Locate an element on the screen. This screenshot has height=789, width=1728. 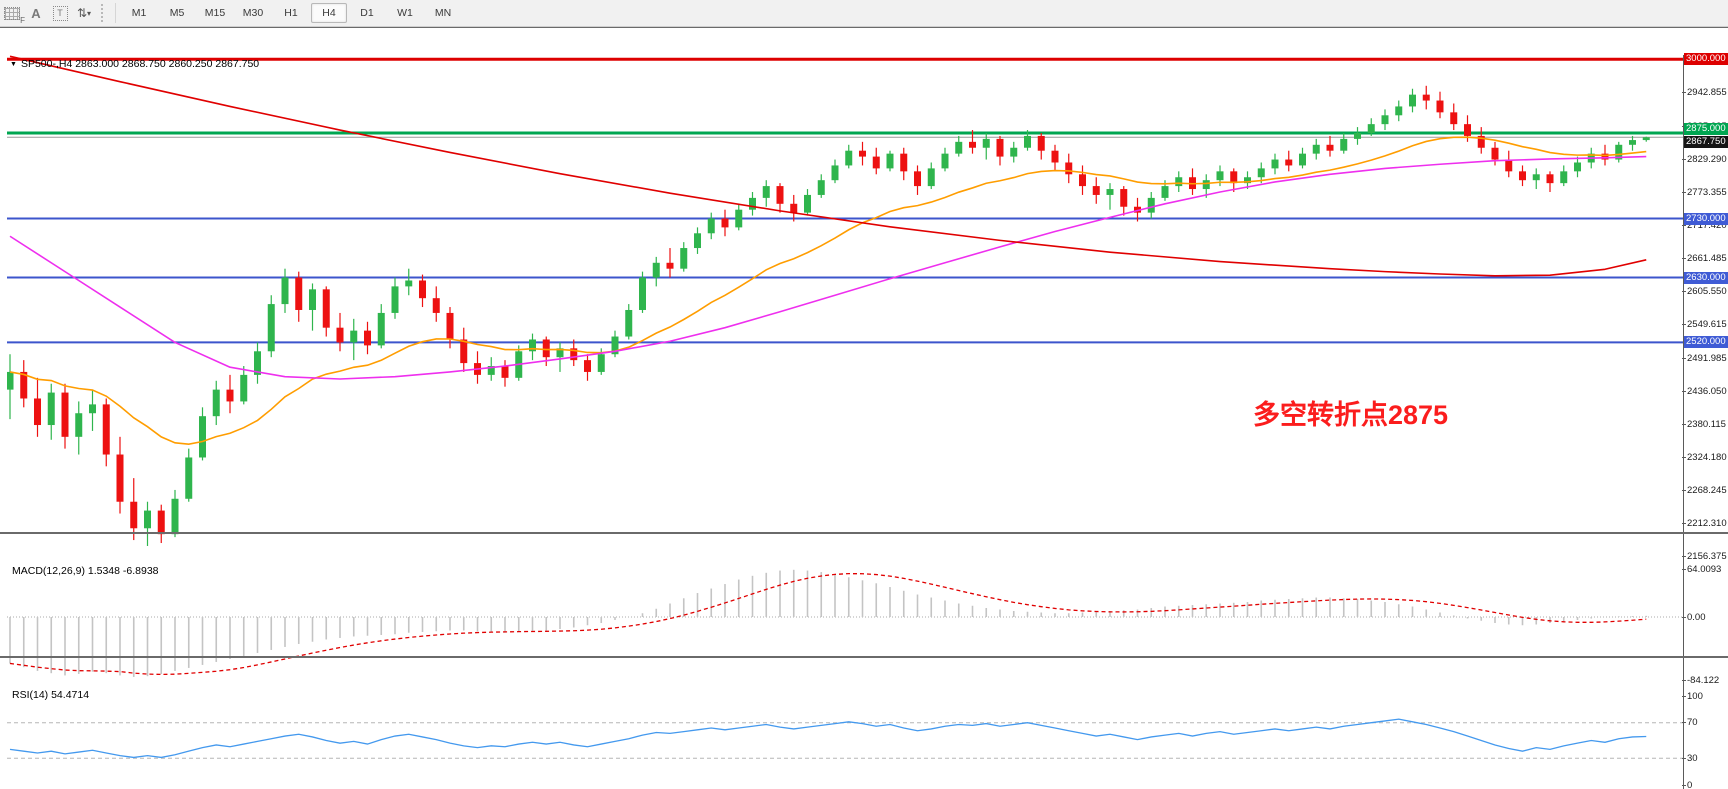
toolbar-separator is located at coordinates (115, 13).